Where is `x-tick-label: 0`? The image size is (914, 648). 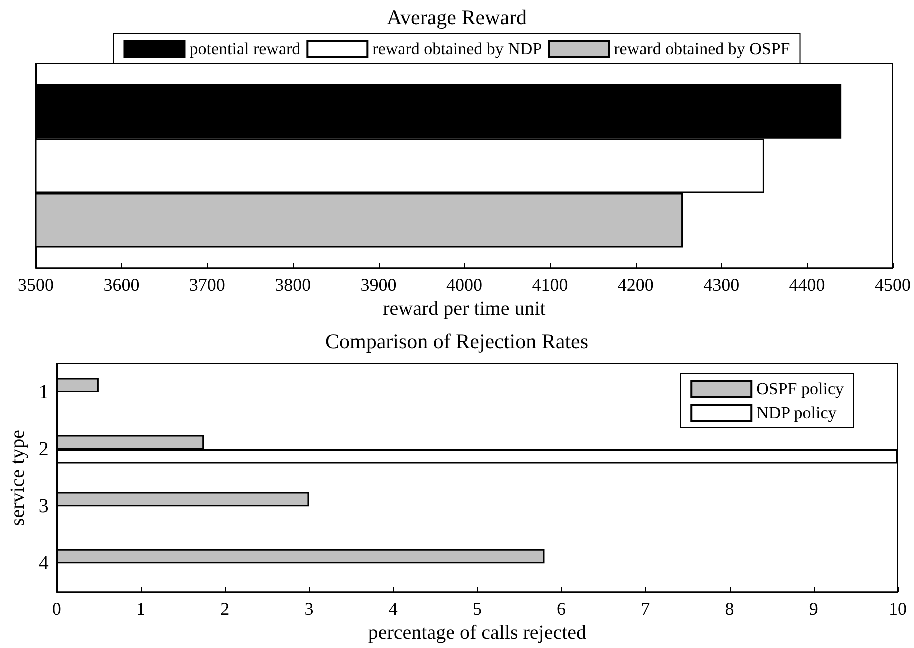
x-tick-label: 0 is located at coordinates (57, 609).